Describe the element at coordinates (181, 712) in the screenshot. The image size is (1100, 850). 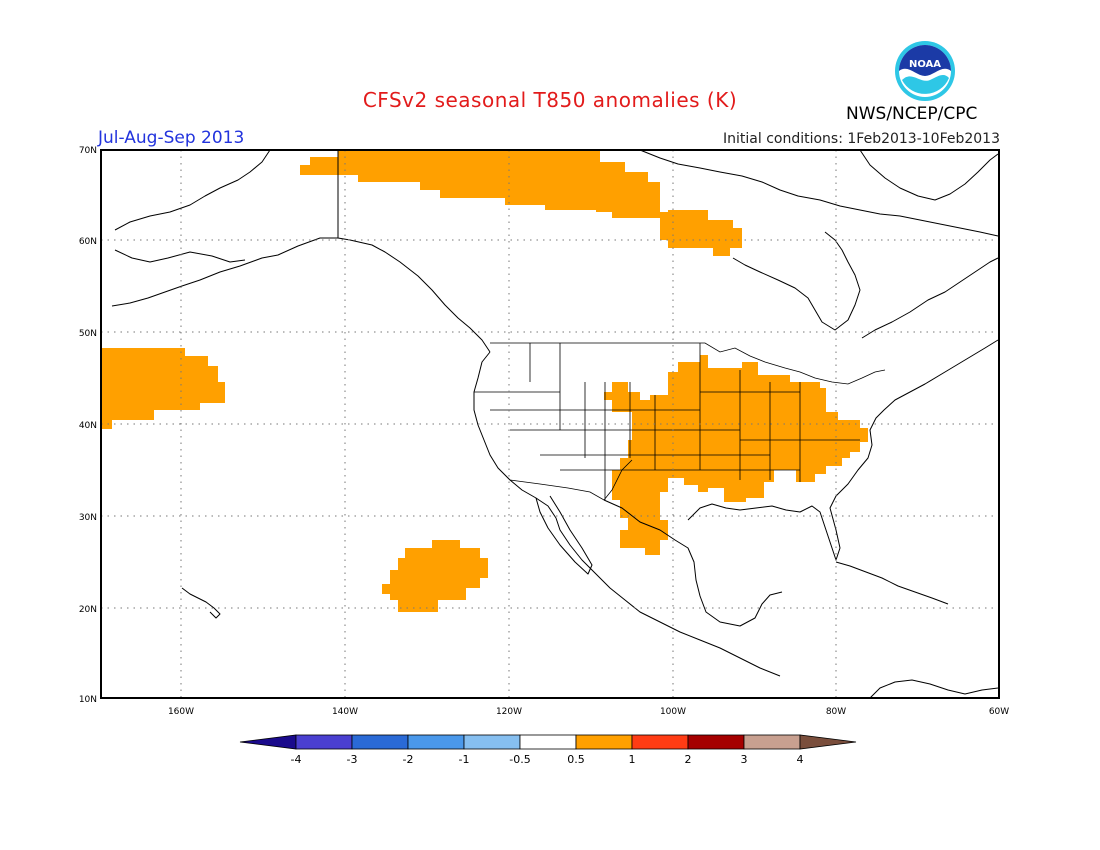
I see `lon-label-160w: 160W` at that location.